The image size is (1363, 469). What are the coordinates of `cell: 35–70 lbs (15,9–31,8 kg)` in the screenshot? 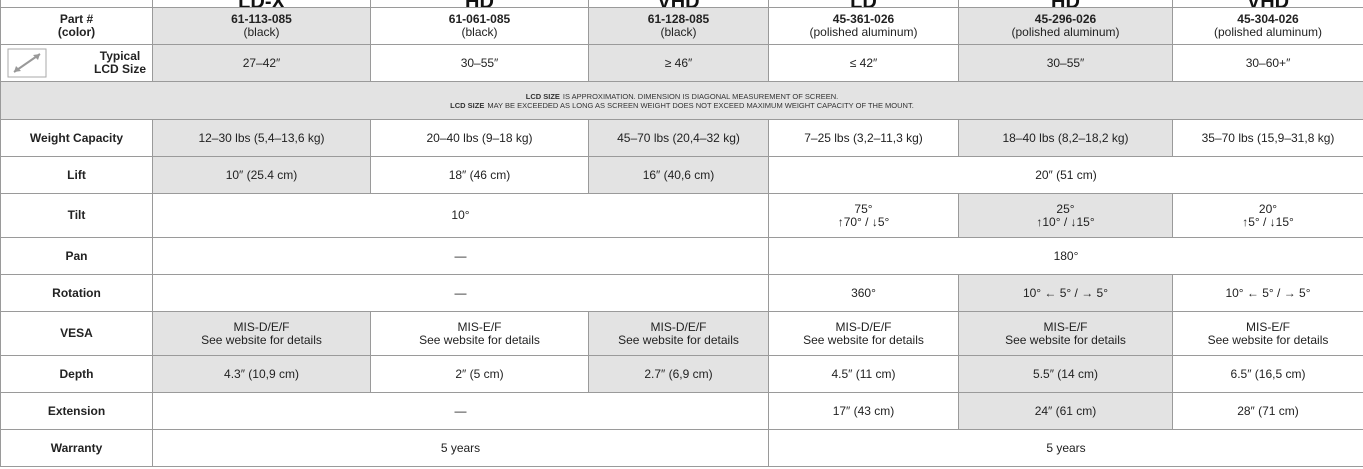 It's located at (1267, 138).